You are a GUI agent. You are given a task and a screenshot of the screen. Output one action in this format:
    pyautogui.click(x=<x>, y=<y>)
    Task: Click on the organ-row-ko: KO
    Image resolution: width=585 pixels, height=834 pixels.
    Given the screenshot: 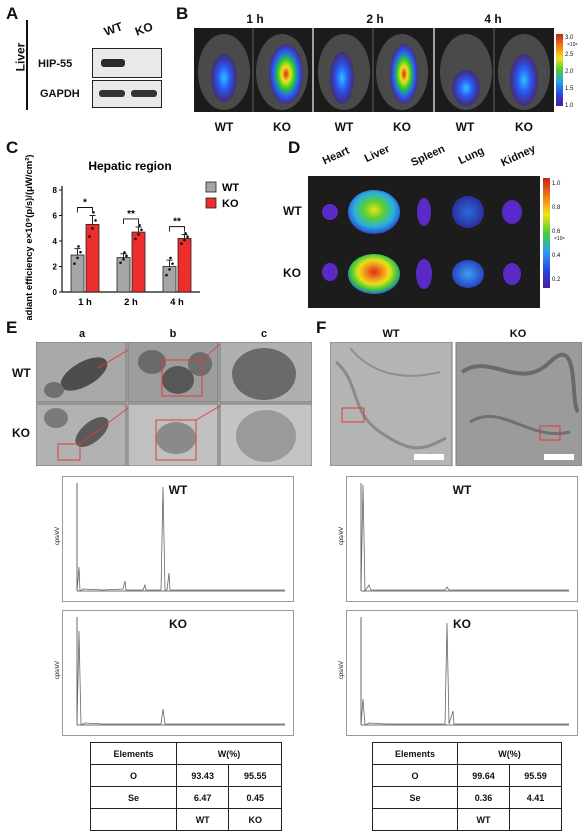 What is the action you would take?
    pyautogui.click(x=292, y=273)
    